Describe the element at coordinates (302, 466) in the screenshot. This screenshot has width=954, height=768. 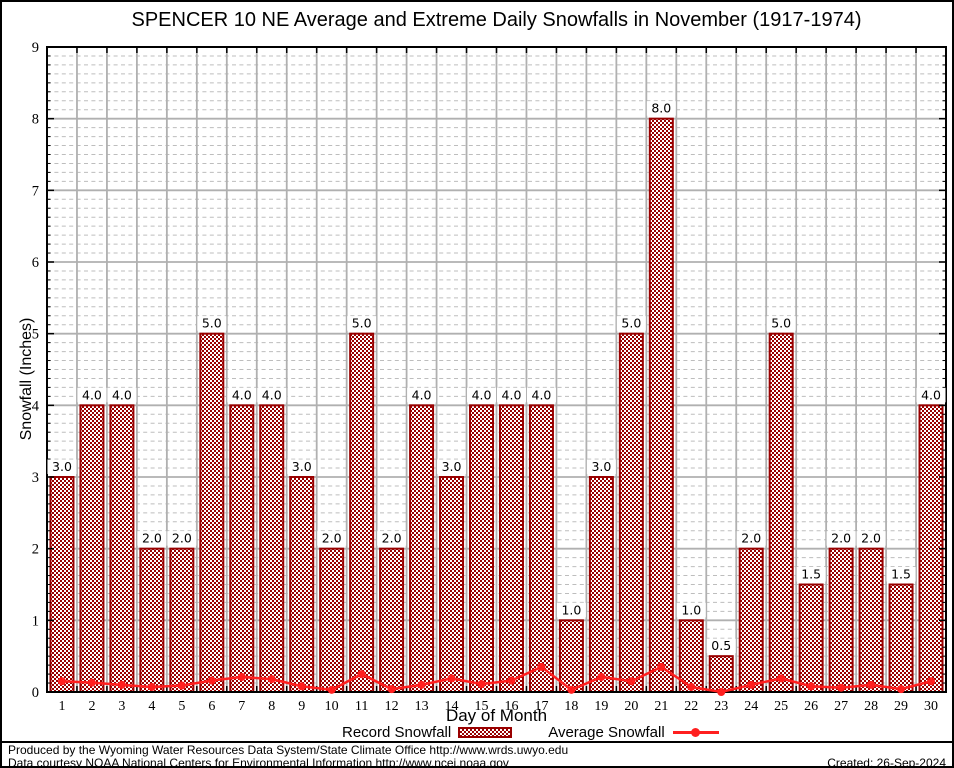
I see `bar-value-label: 3.0` at that location.